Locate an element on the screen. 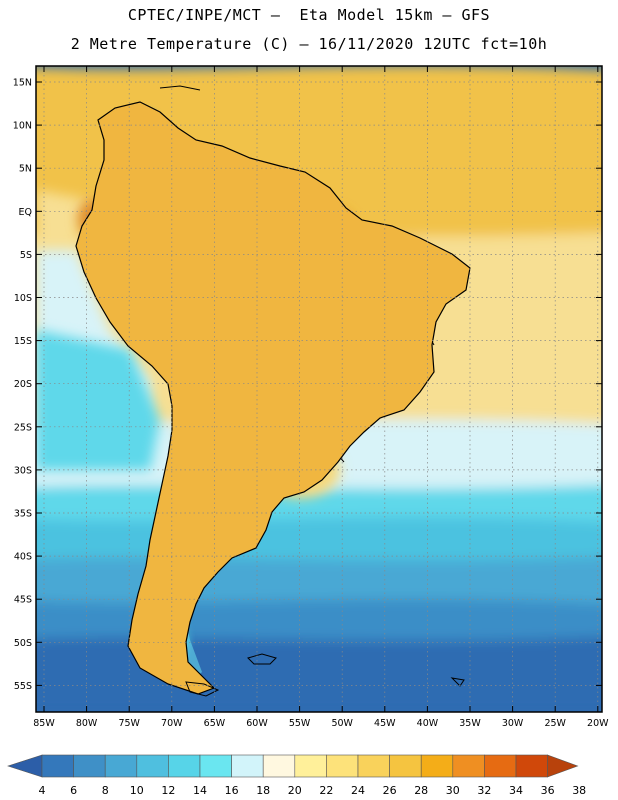 The width and height of the screenshot is (618, 800). colorbar-level-label: 12 is located at coordinates (168, 790).